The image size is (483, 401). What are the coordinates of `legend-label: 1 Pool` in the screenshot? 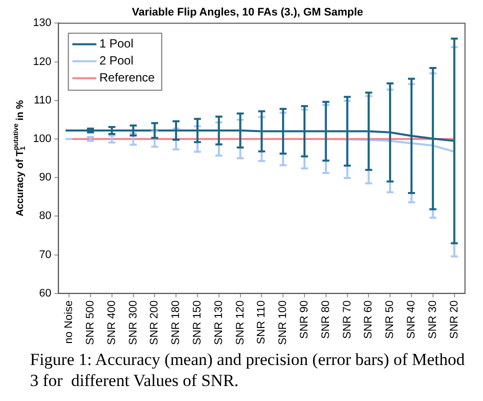 It's located at (116, 43).